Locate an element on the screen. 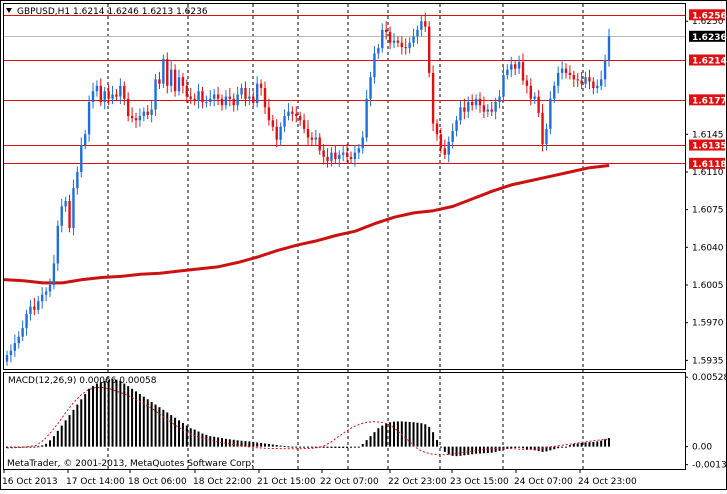  price-tick-label: 1.6110 is located at coordinates (708, 173).